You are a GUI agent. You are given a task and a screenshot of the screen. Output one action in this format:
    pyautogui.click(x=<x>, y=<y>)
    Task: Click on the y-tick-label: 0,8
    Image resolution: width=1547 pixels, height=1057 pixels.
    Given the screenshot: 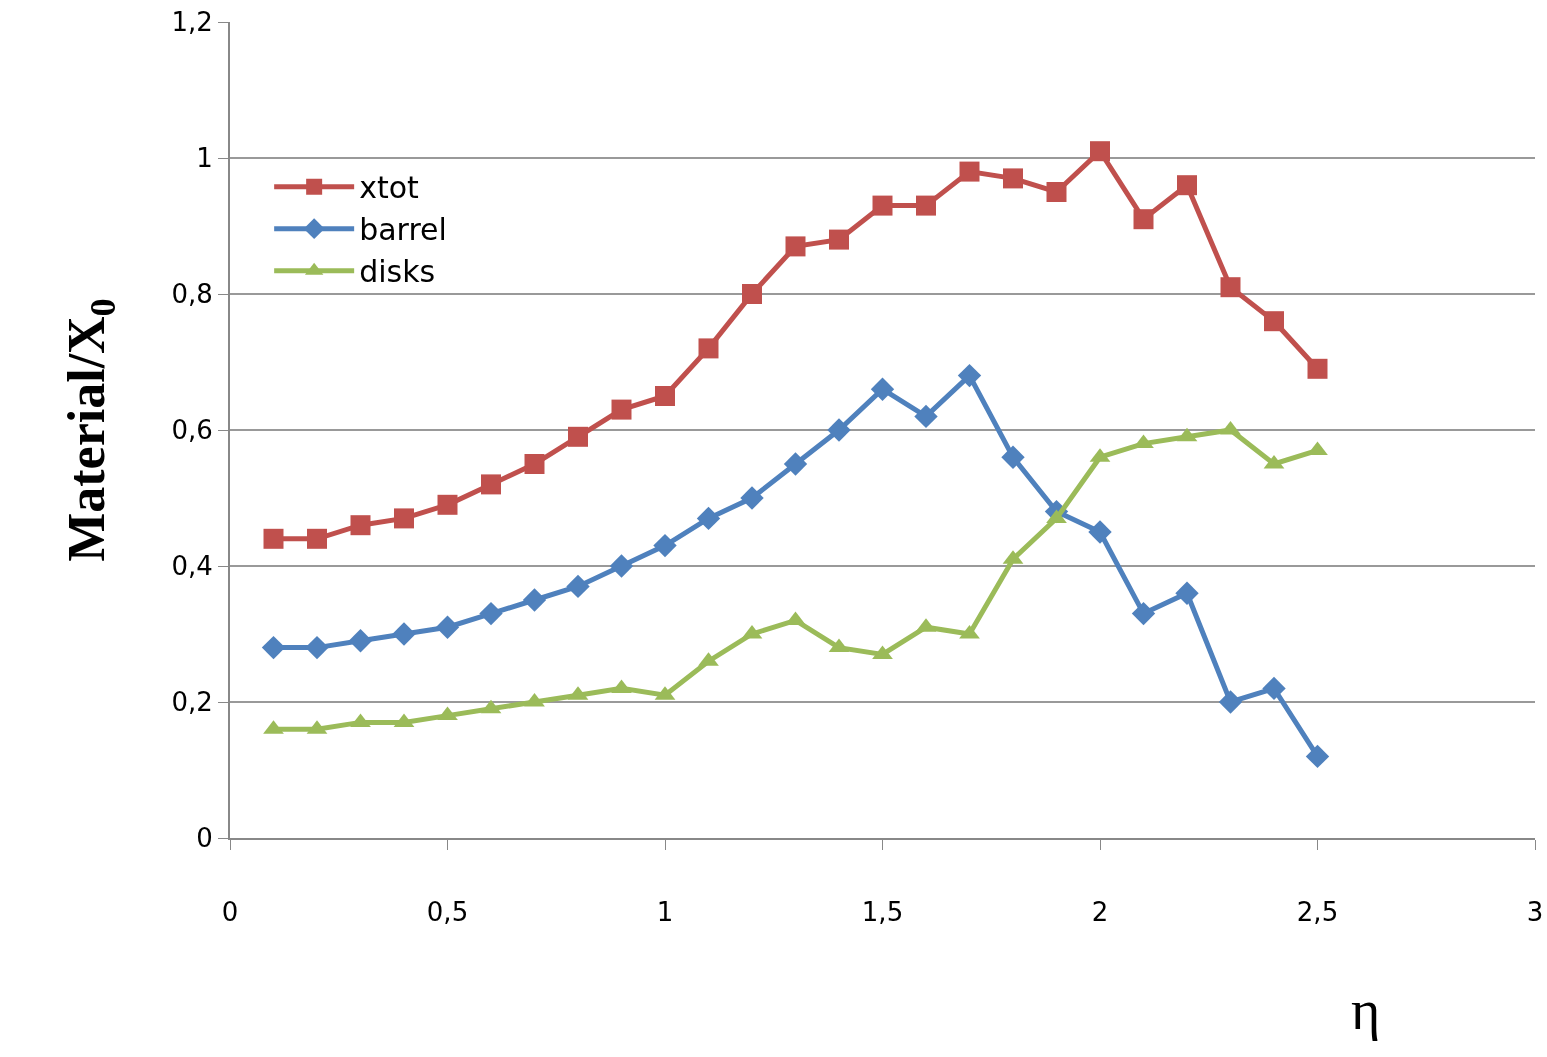 What is the action you would take?
    pyautogui.click(x=192, y=294)
    